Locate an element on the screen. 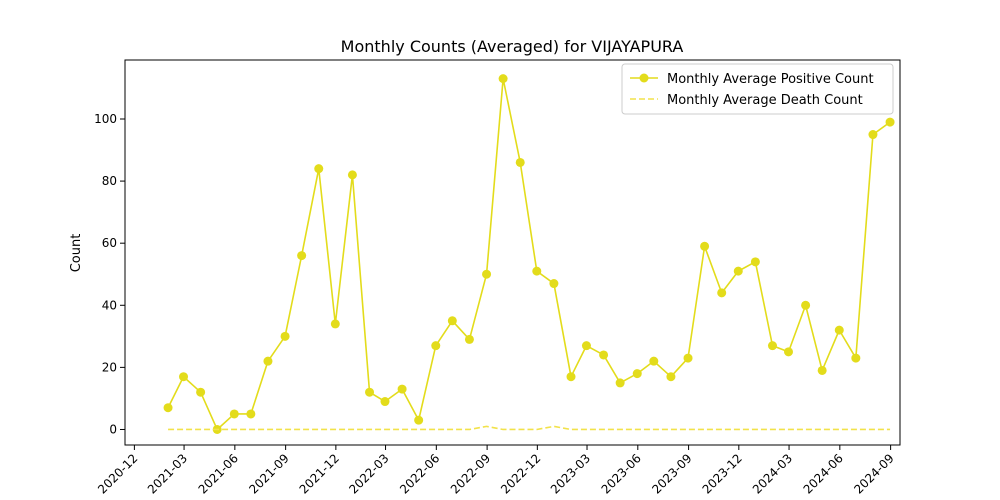 This screenshot has height=500, width=1000. legend-box is located at coordinates (757, 89).